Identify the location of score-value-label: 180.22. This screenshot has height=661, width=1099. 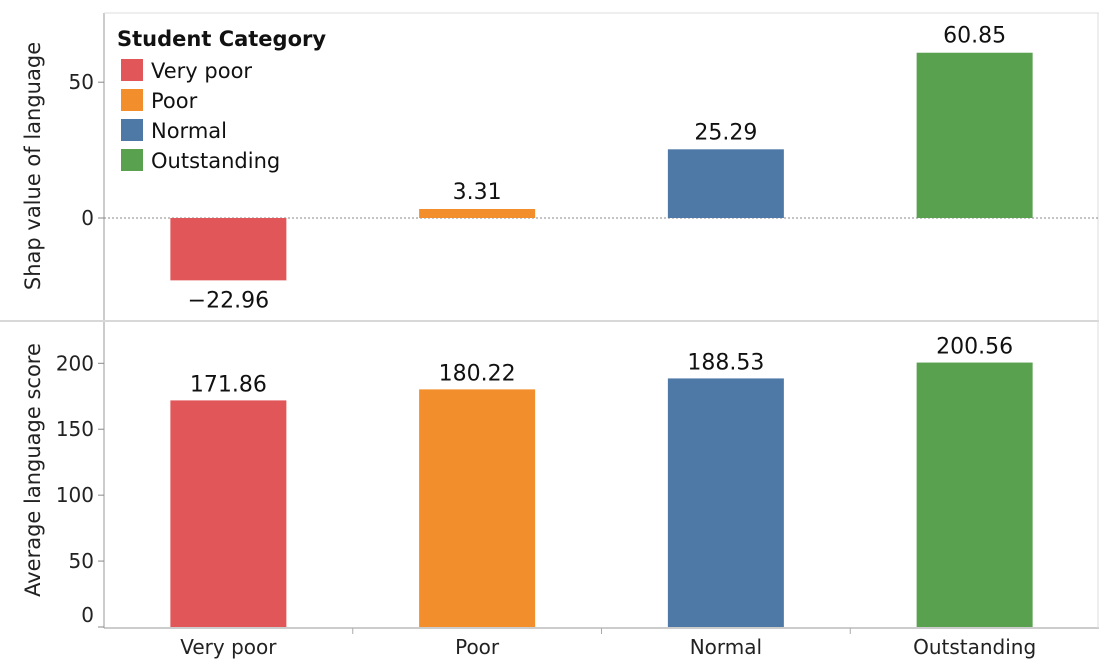
(477, 373).